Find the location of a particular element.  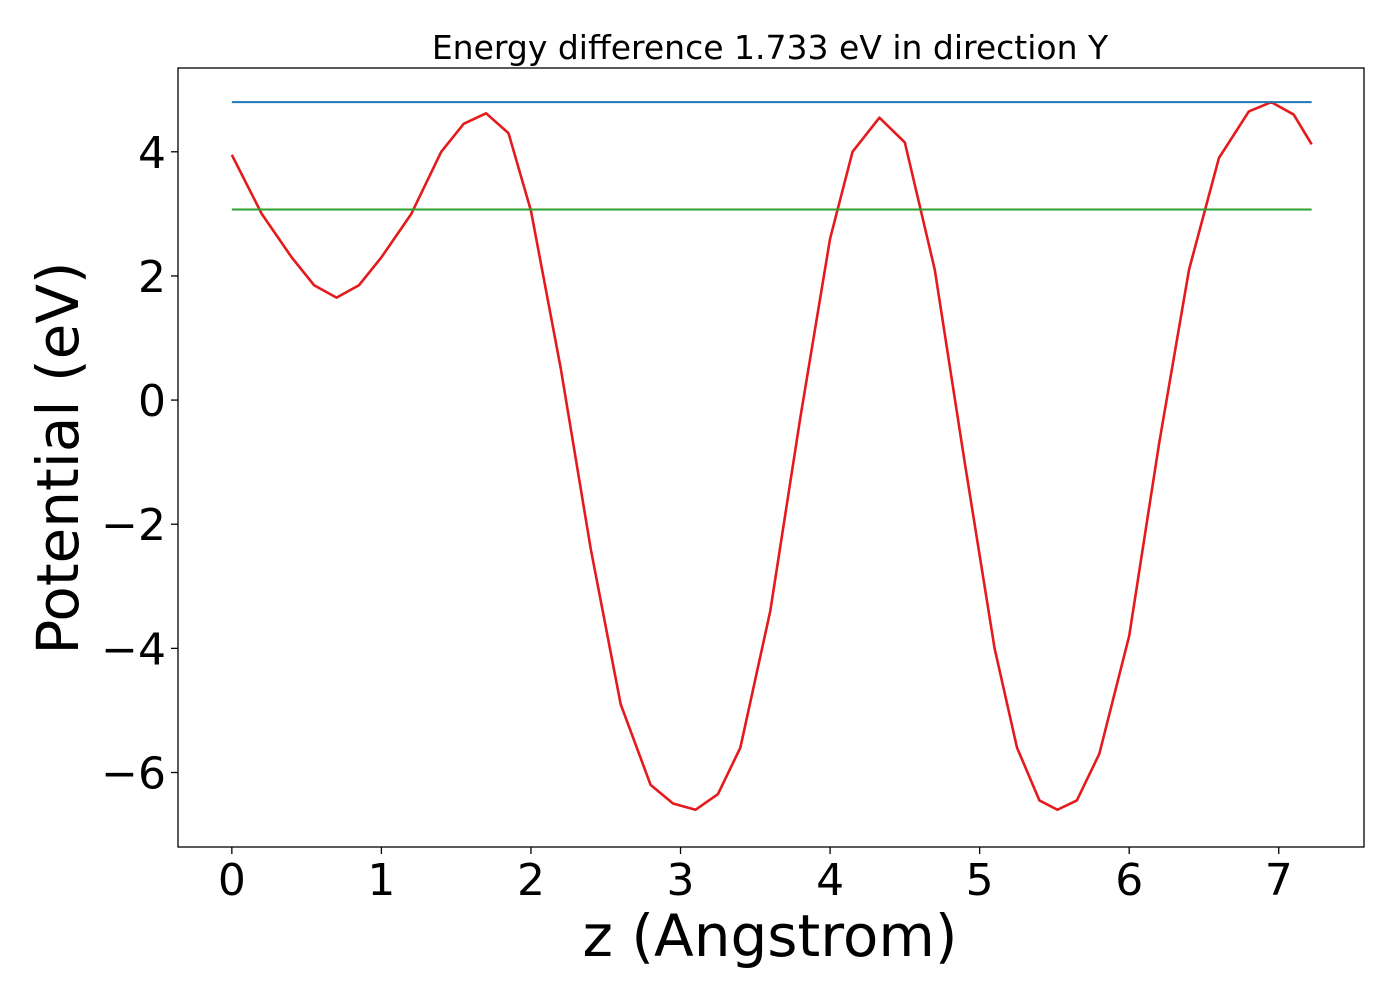

x-tick-label: 2 is located at coordinates (531, 880).